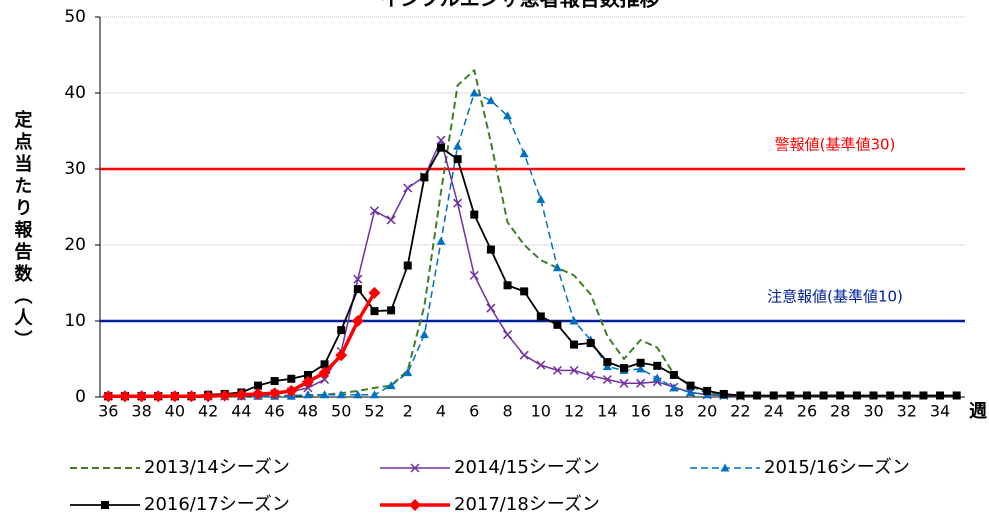 The image size is (989, 519). I want to click on x-tick-label: 8, so click(507, 411).